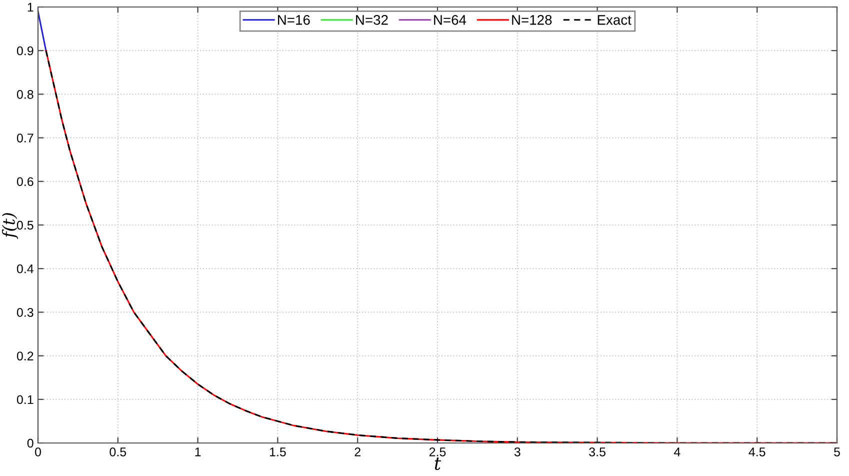  What do you see at coordinates (25, 94) in the screenshot?
I see `y-tick-label: 0.8` at bounding box center [25, 94].